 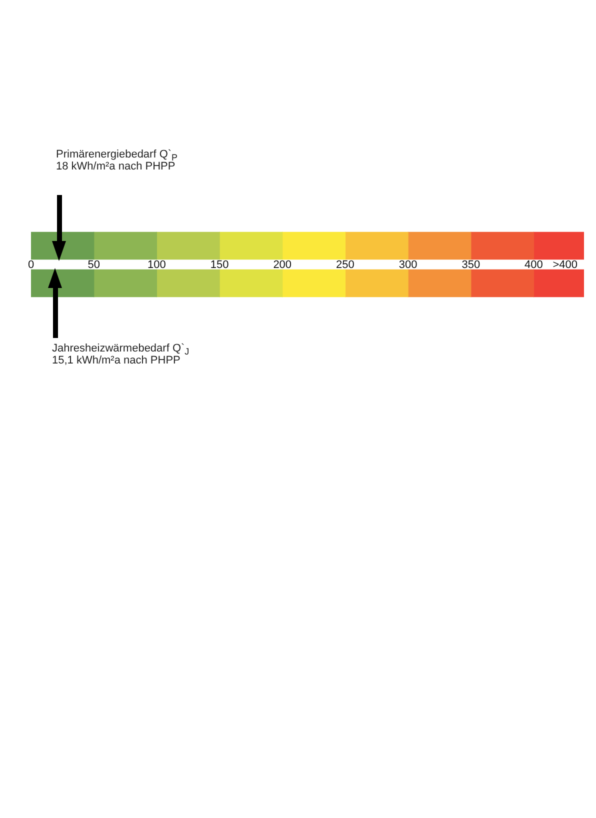 I want to click on x-tick-label: 200, so click(x=282, y=265).